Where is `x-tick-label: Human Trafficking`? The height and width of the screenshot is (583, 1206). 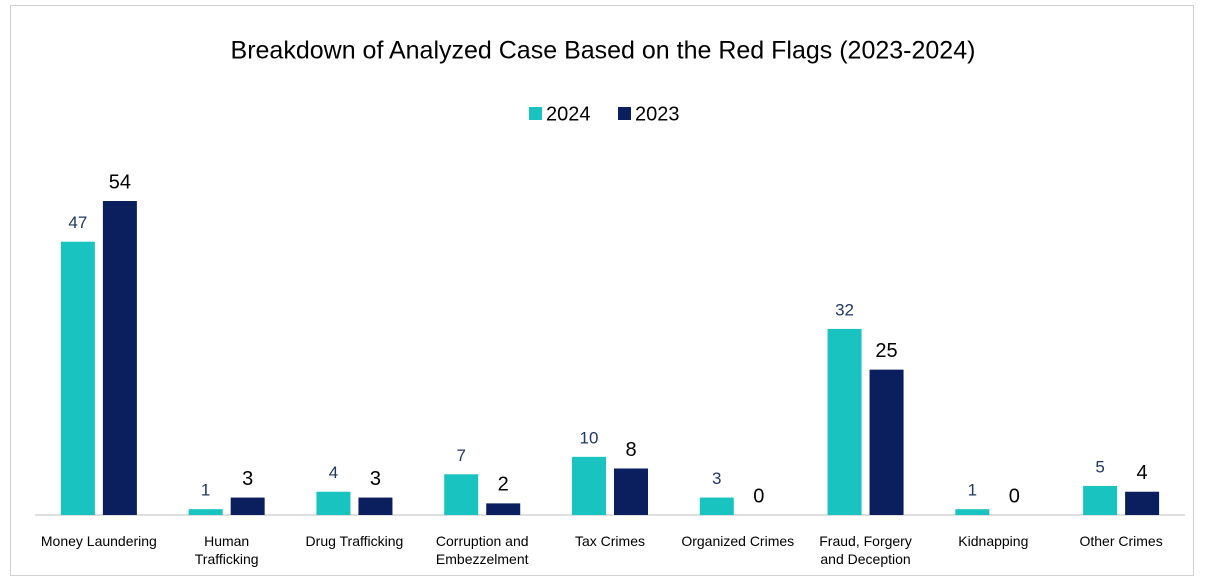
x-tick-label: Human Trafficking is located at coordinates (226, 550).